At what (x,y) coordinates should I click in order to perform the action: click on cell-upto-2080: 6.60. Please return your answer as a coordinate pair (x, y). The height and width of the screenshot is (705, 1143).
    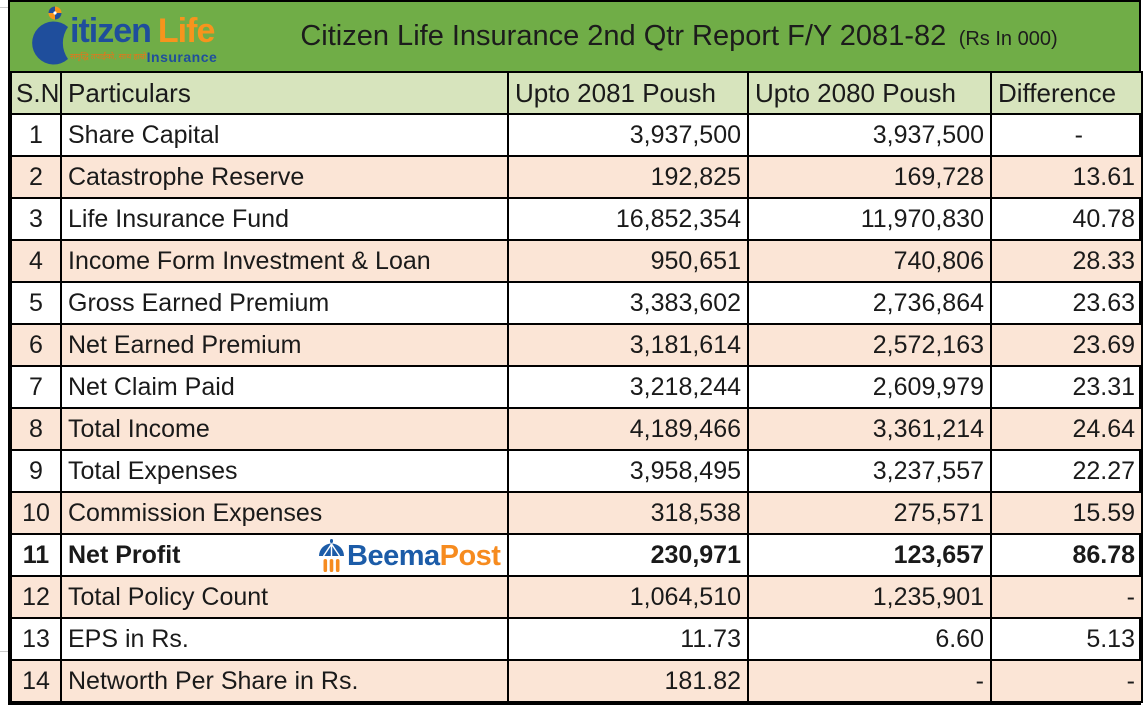
    Looking at the image, I should click on (869, 639).